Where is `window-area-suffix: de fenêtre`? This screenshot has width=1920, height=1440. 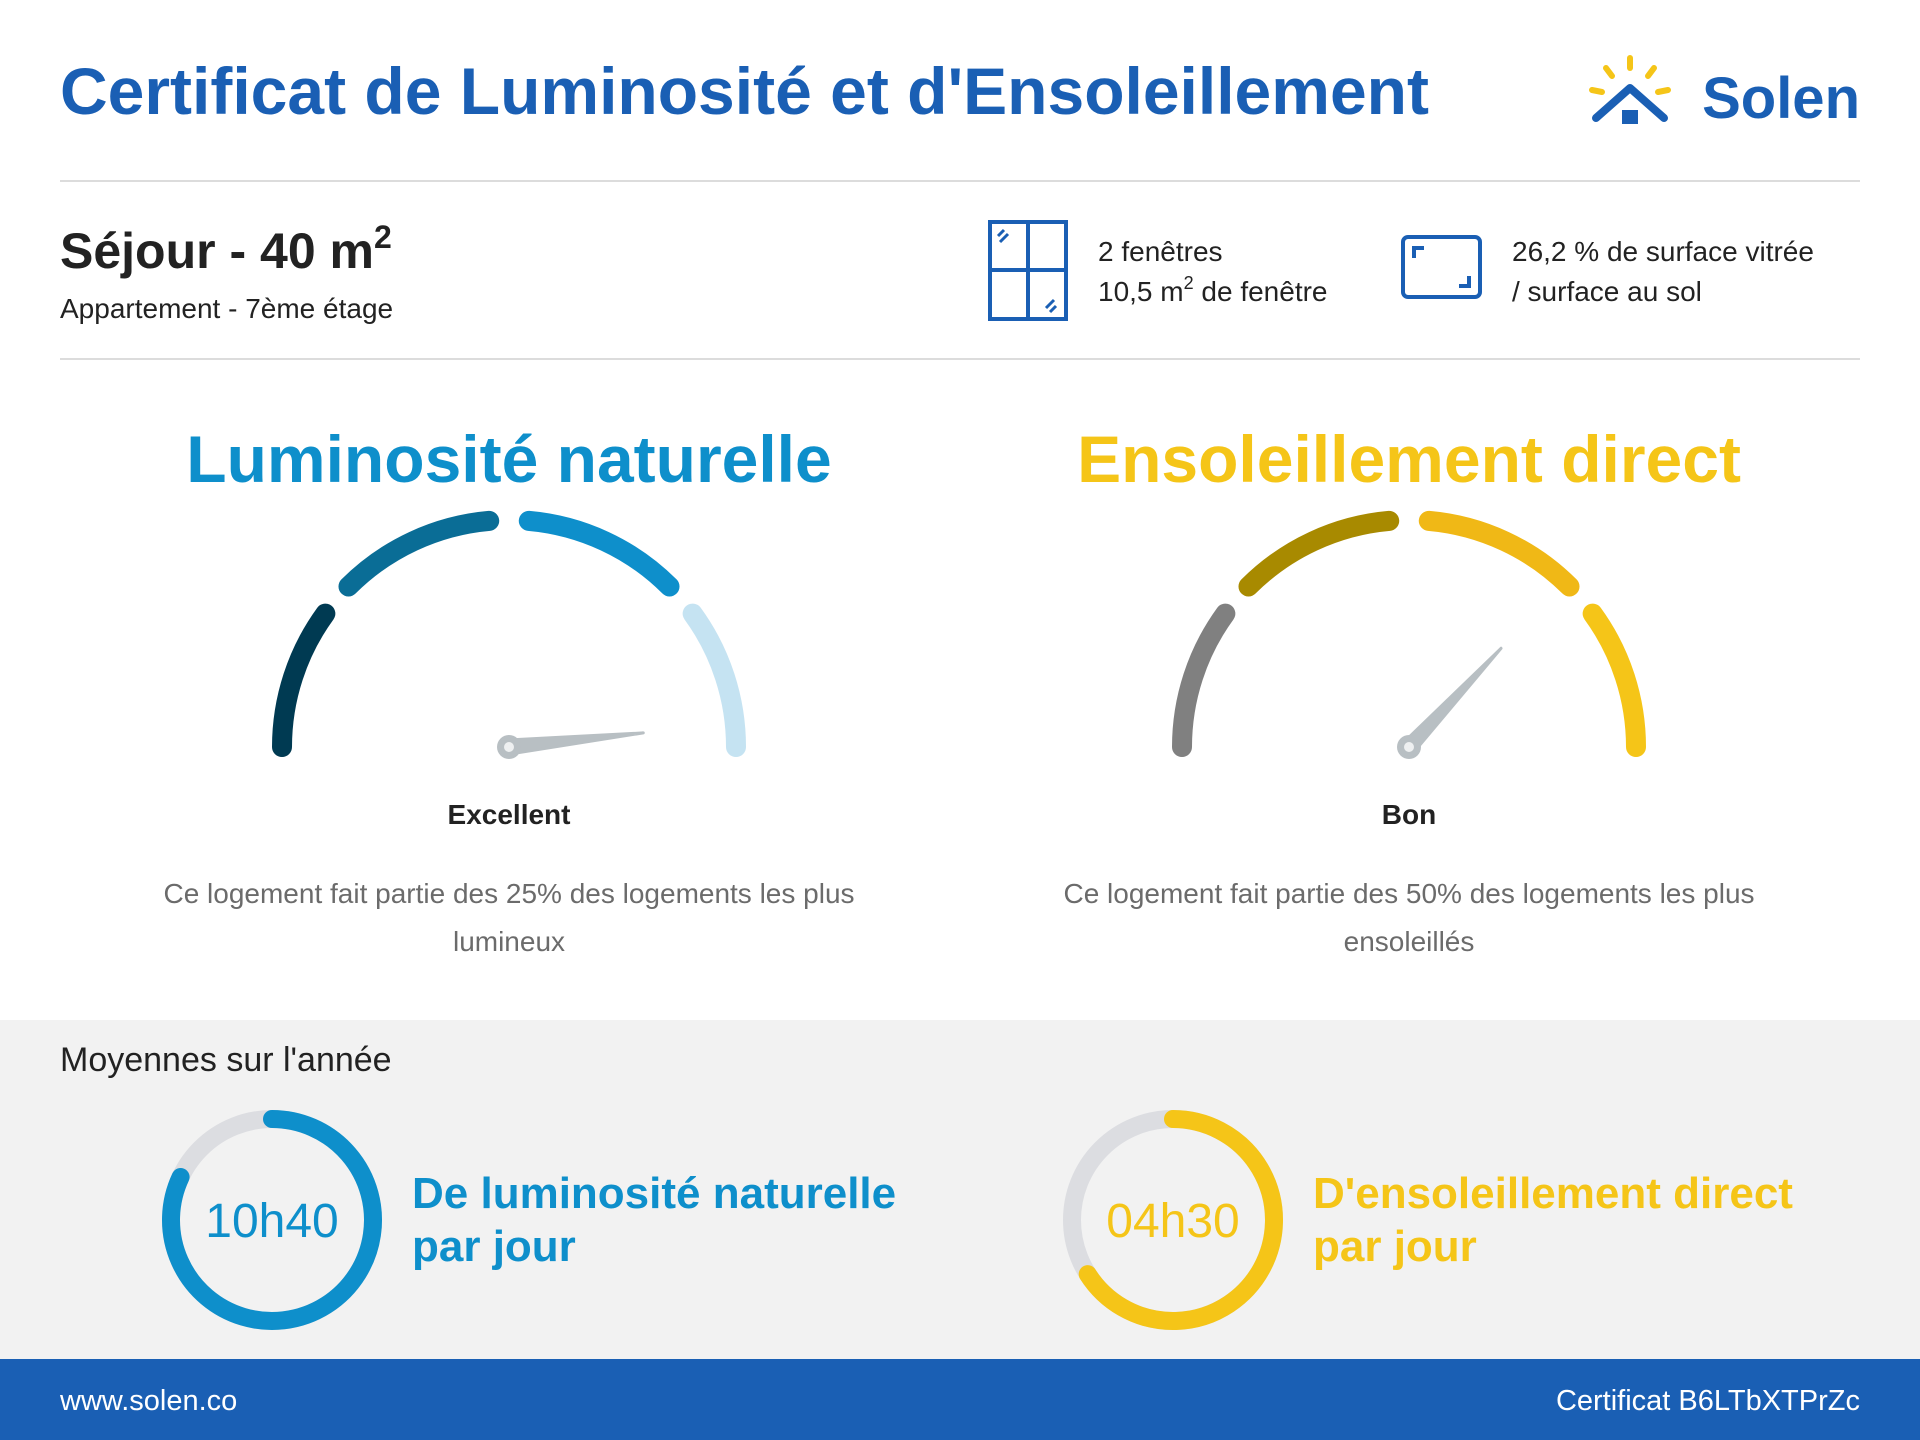 window-area-suffix: de fenêtre is located at coordinates (1261, 291).